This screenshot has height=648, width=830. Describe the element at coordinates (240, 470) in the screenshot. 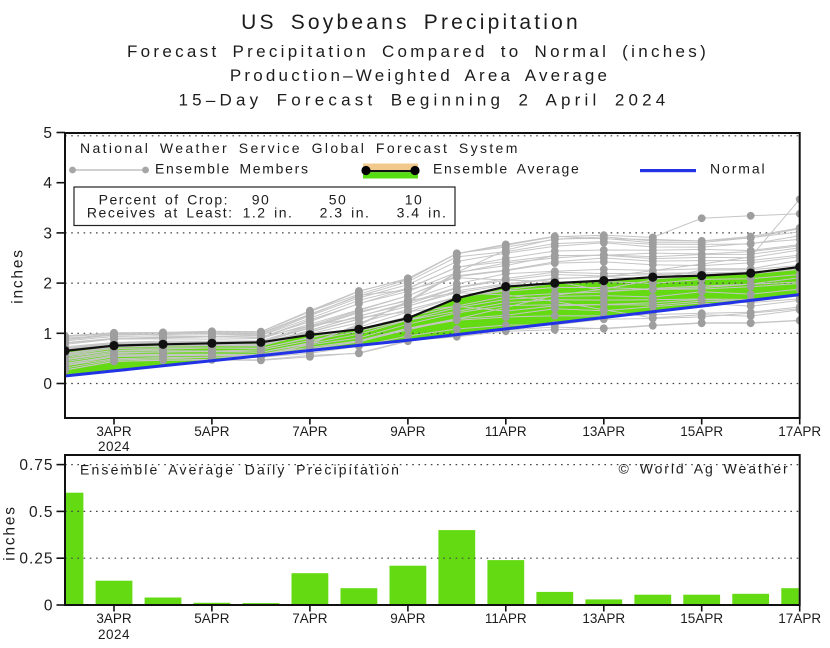

I see `svg-text:Ensemble Average Daily Precipi: Ensemble Average Daily Precipitation` at that location.